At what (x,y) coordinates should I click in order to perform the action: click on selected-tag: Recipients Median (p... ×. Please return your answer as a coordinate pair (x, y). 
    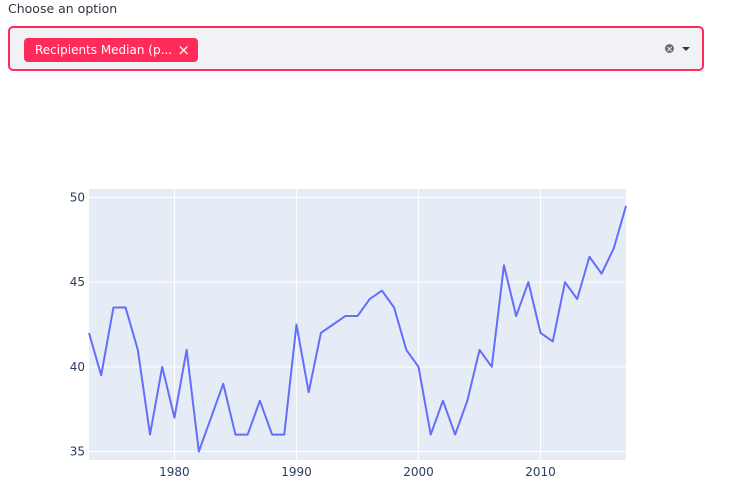
    Looking at the image, I should click on (111, 50).